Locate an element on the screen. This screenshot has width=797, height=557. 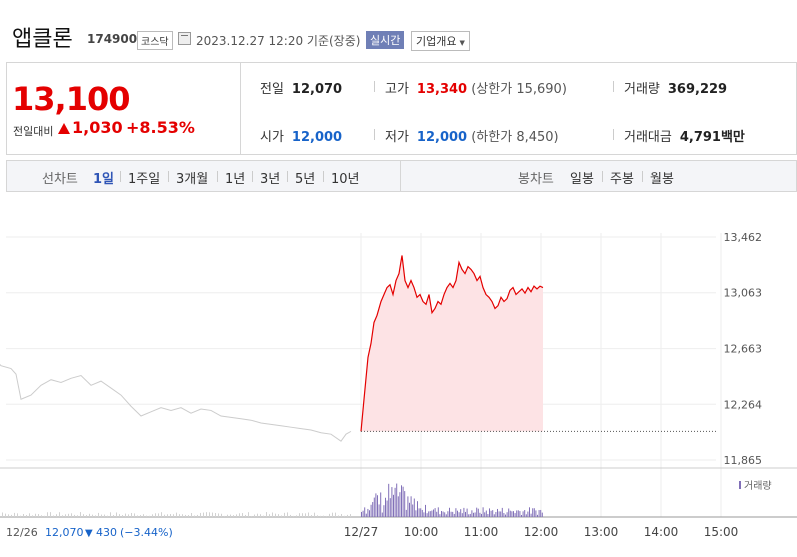
change-label: 전일대비 is located at coordinates (33, 131).